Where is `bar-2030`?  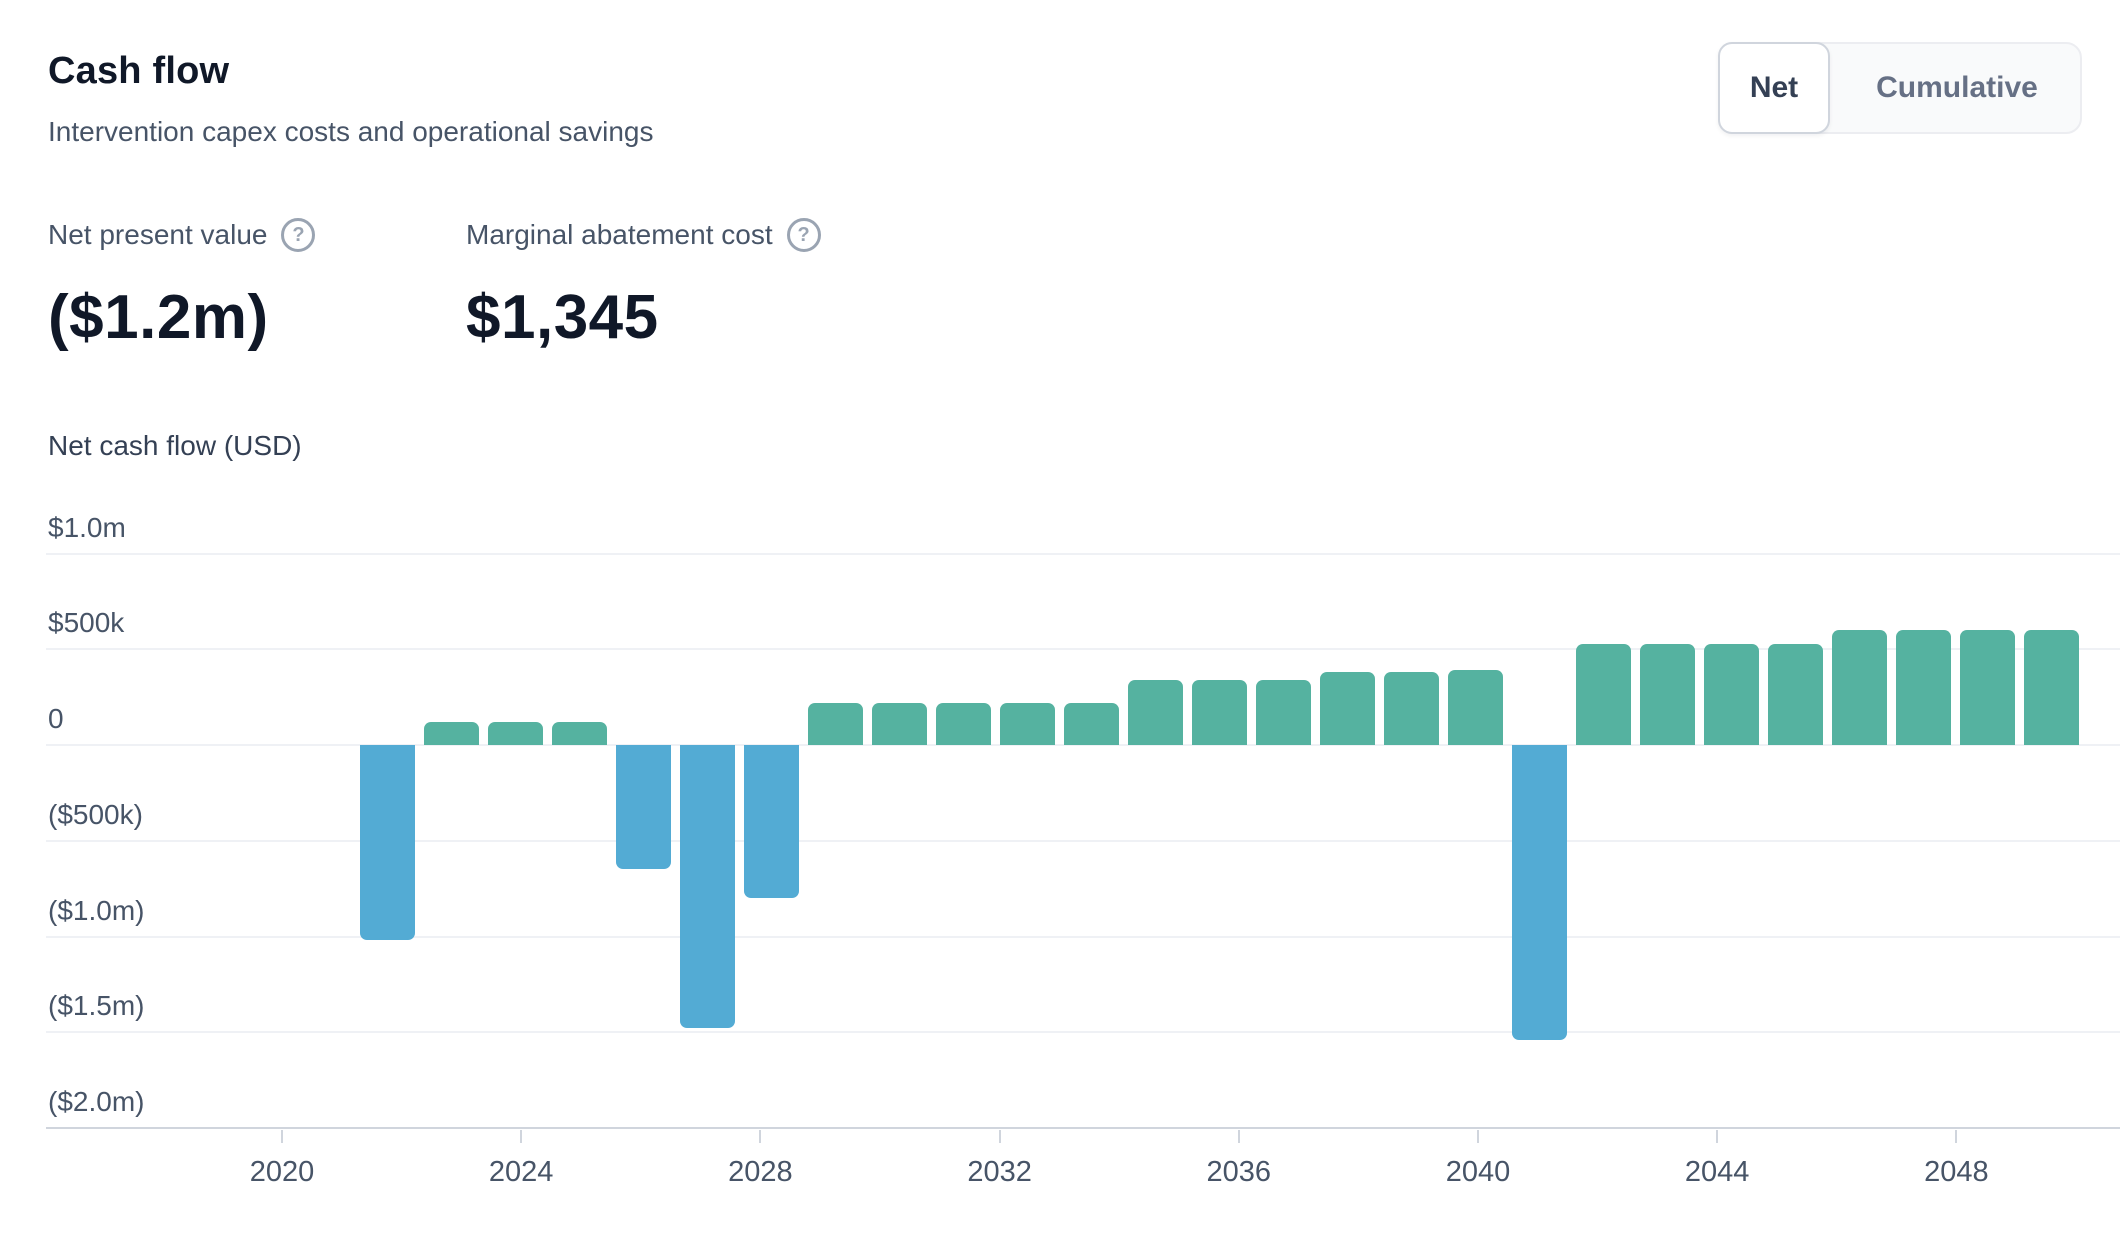 bar-2030 is located at coordinates (963, 723).